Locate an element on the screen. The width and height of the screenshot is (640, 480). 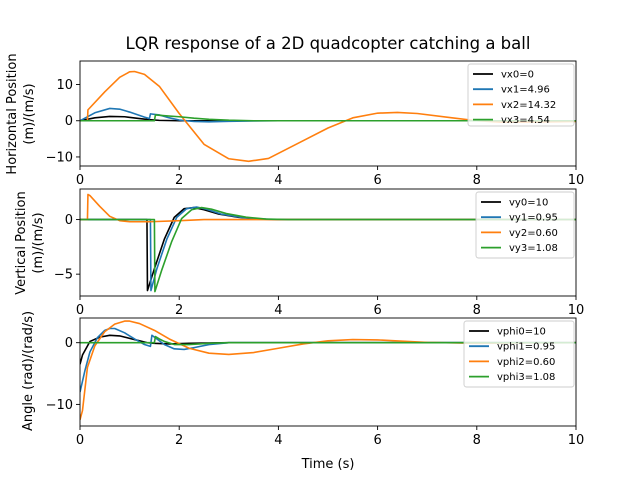
legend: vy0=10 vy1=0.95 vy2=0.60 vy3=1.08 is located at coordinates (525, 225).